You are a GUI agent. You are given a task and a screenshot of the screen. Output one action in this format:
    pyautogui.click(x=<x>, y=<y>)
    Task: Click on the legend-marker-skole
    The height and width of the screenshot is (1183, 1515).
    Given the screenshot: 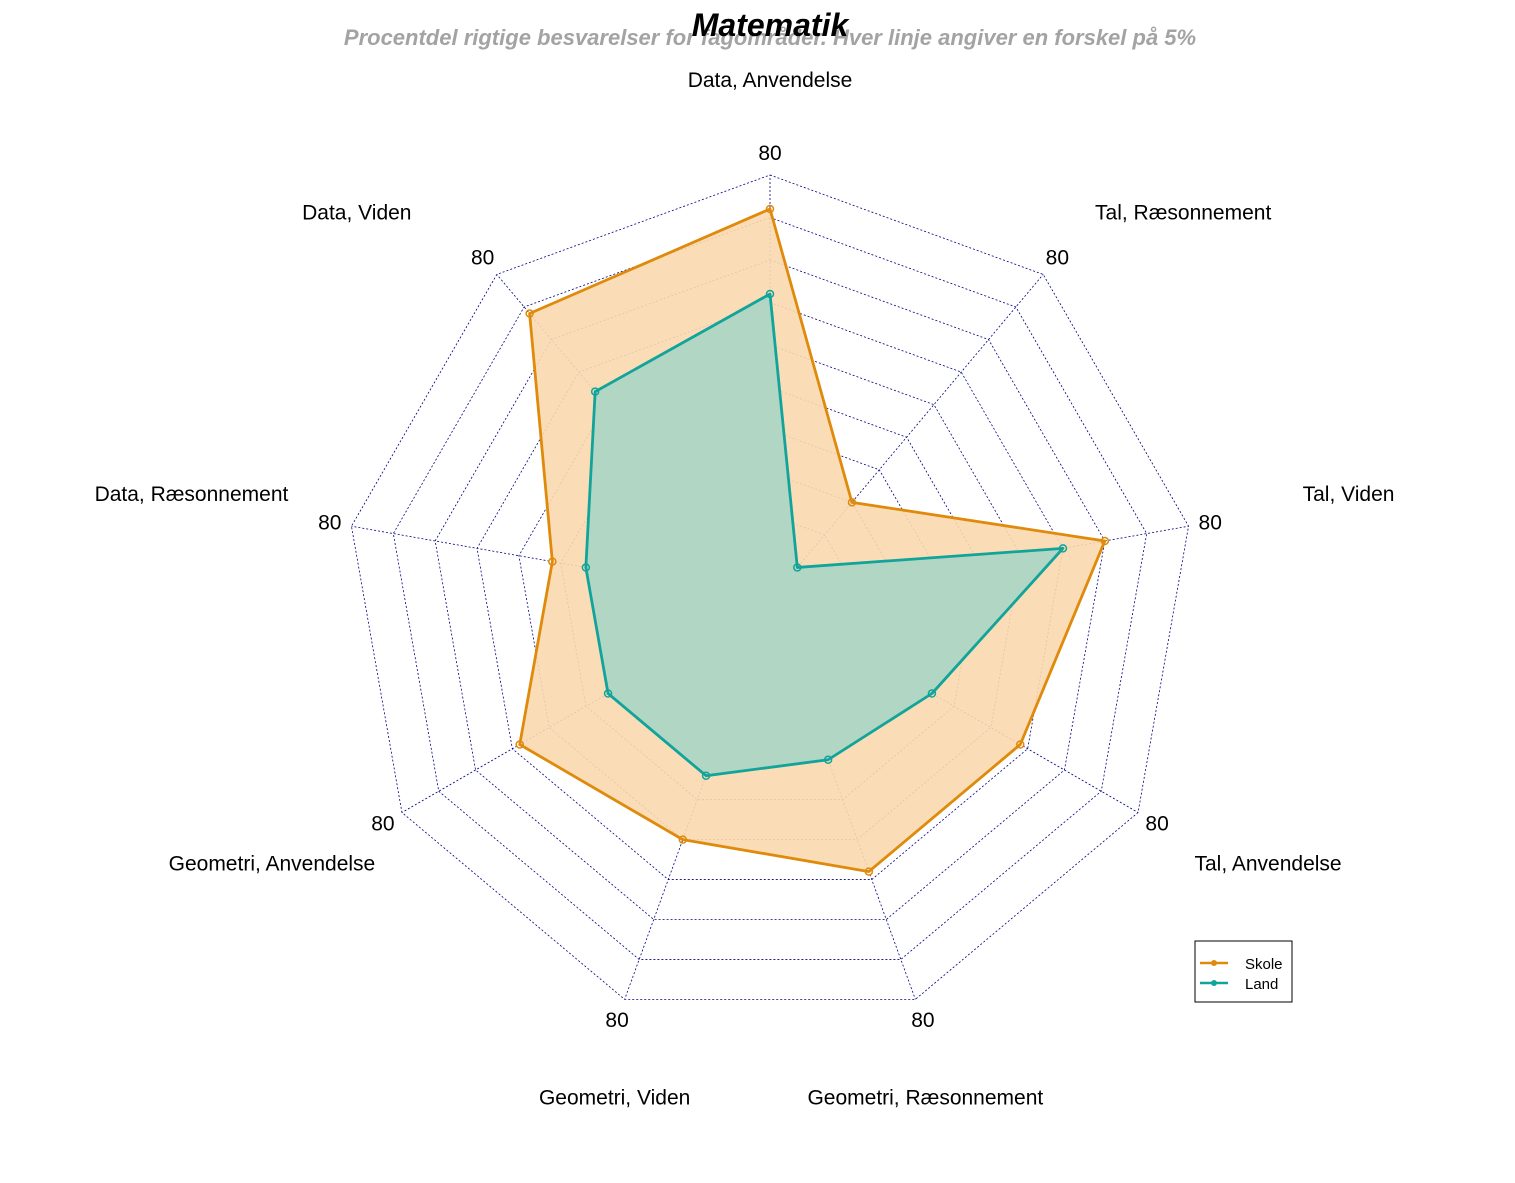 What is the action you would take?
    pyautogui.click(x=1214, y=963)
    